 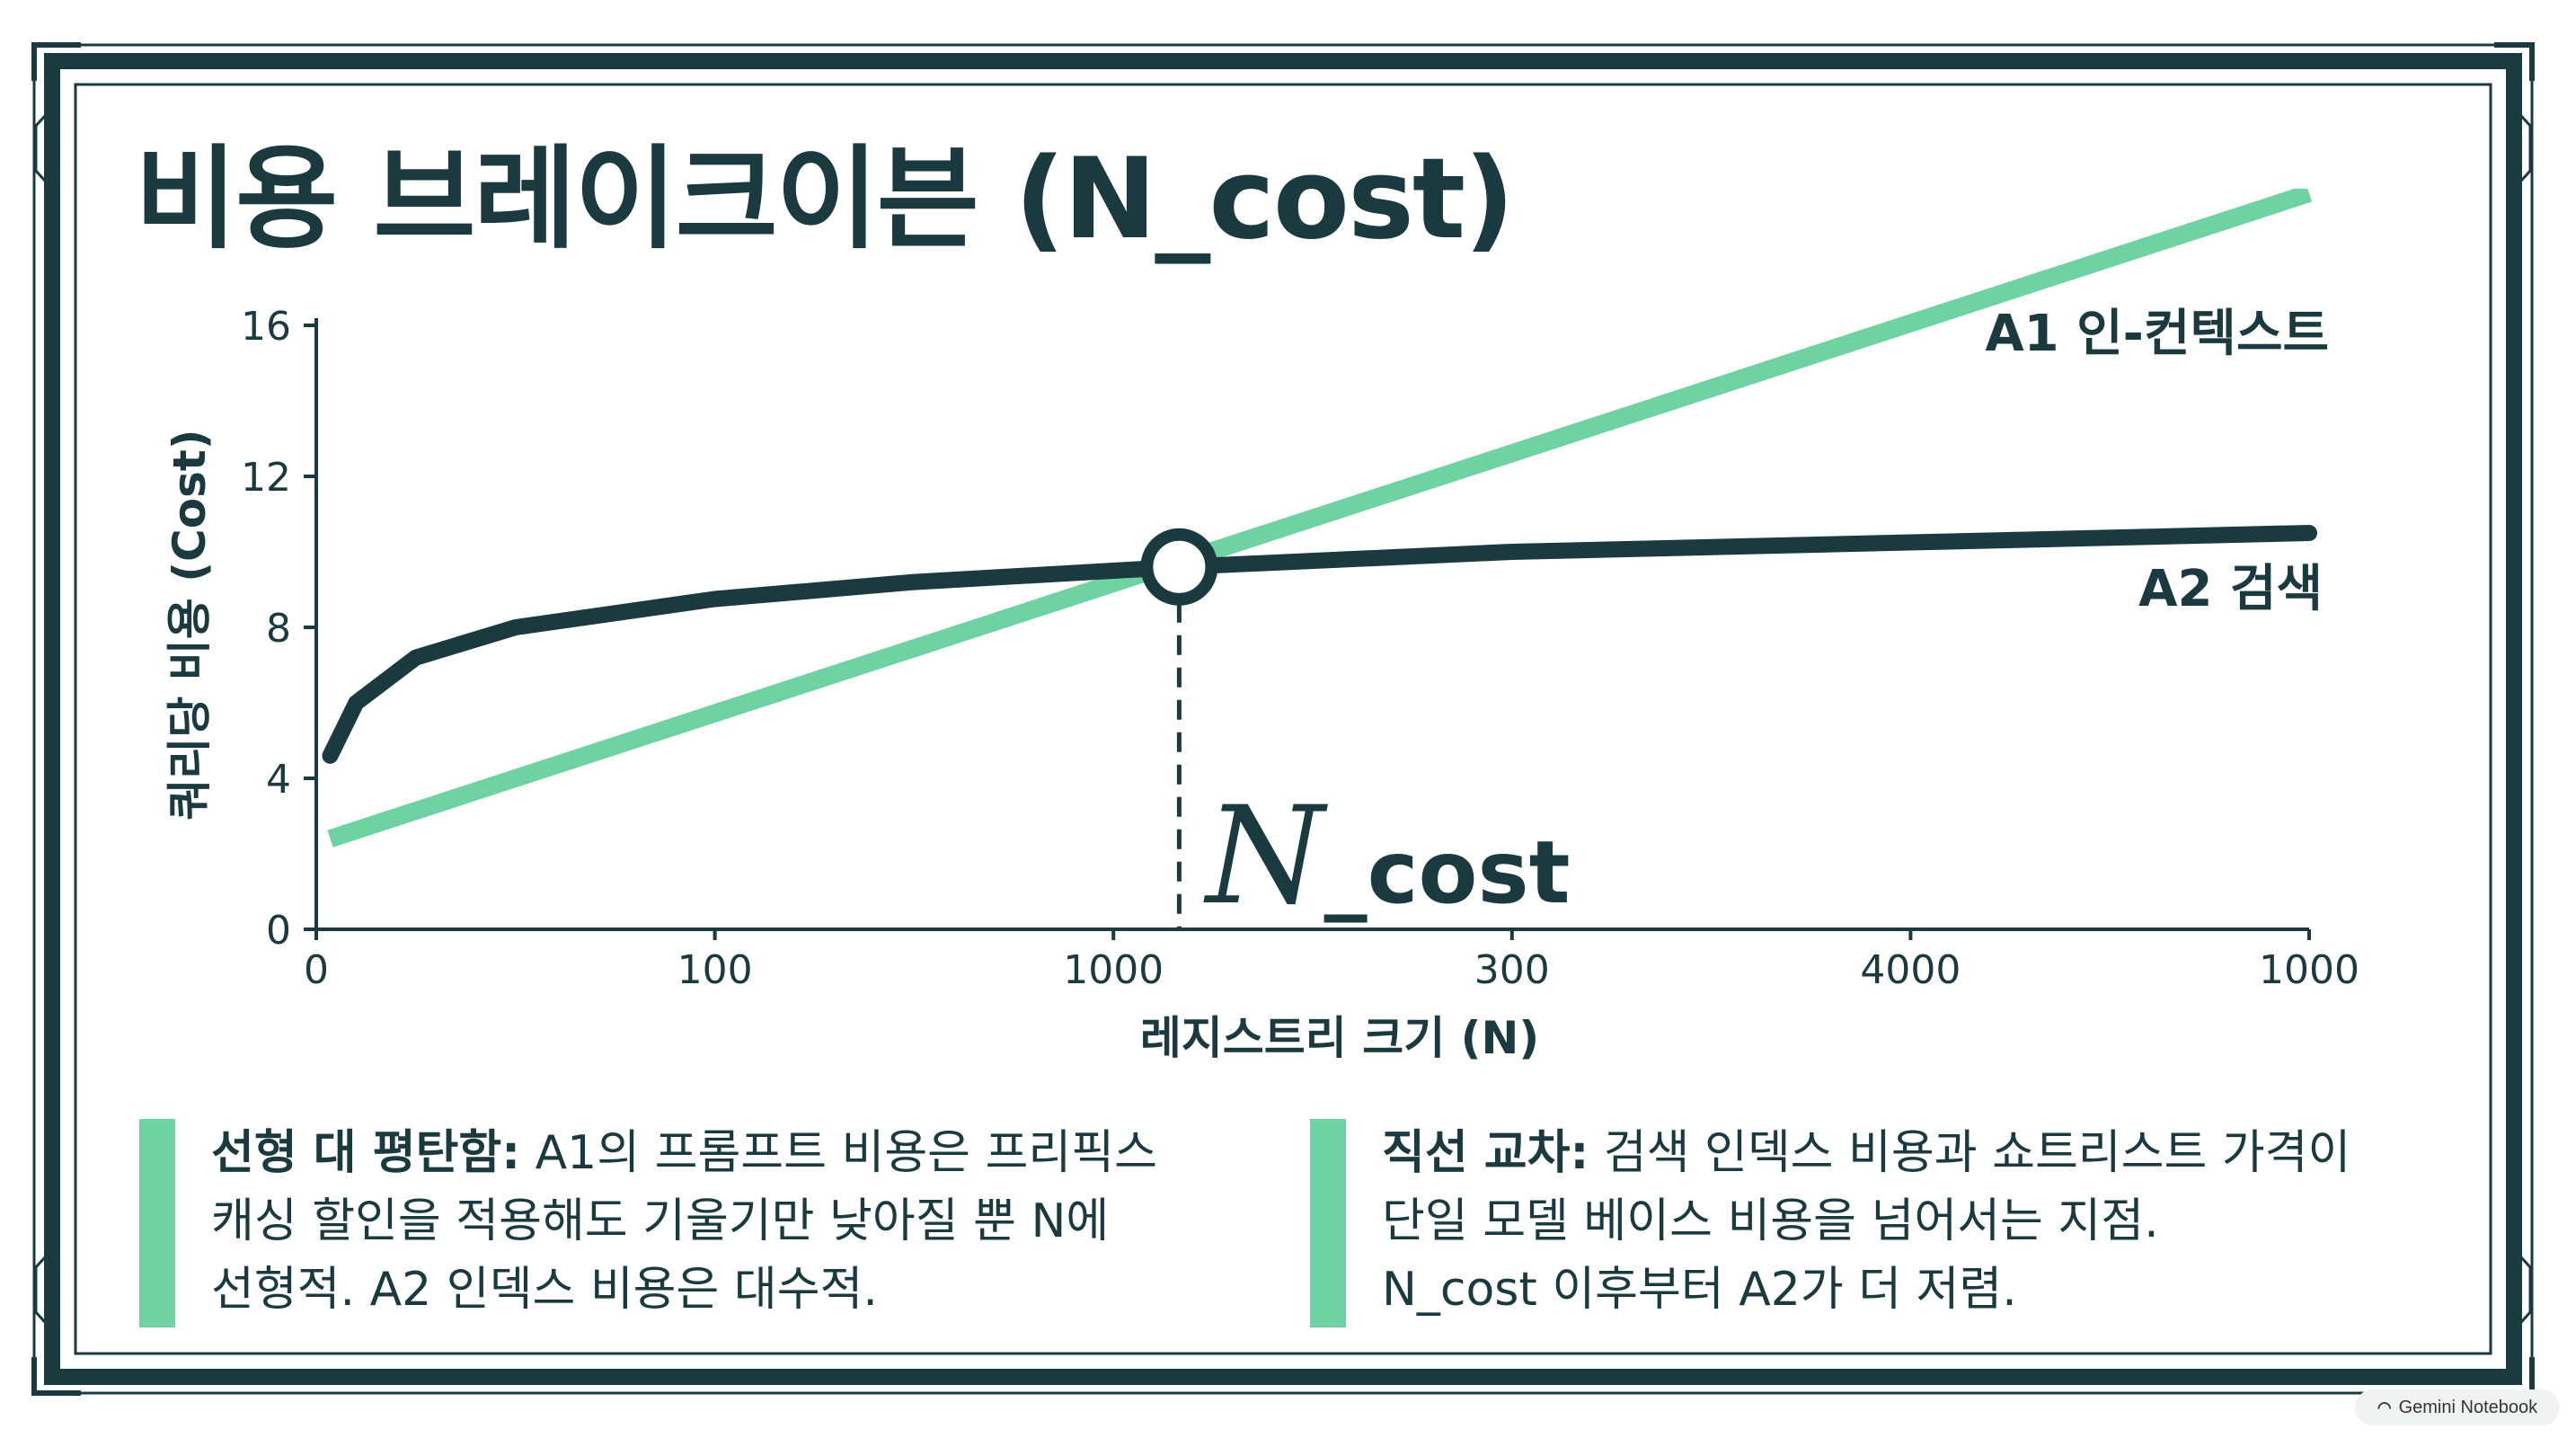 I want to click on note-line: N_cost 이후부터 A2가 더 저렴., so click(x=1699, y=1290).